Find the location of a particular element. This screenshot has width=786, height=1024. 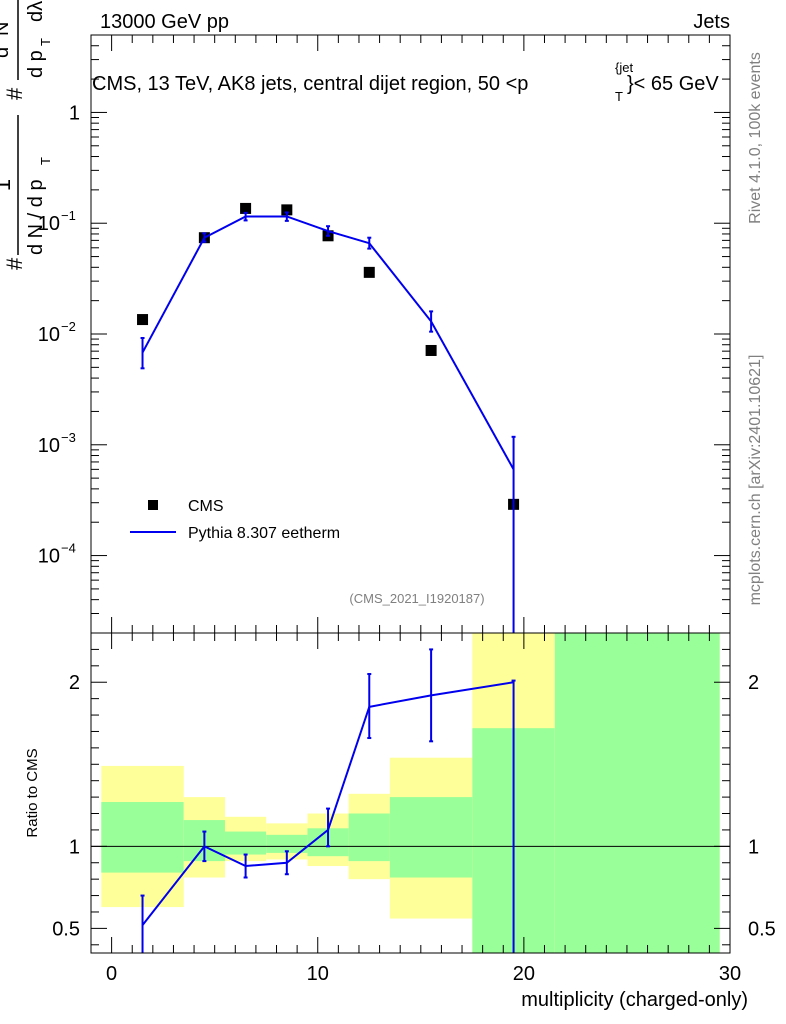

mcplots-label: mcplots.cern.ch [arXiv:2401.10621] is located at coordinates (755, 480).